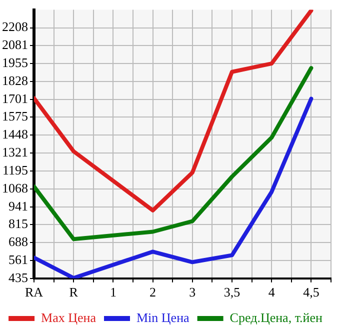 The height and width of the screenshot is (335, 345). Describe the element at coordinates (15, 134) in the screenshot. I see `y-tick-label: 1448` at that location.